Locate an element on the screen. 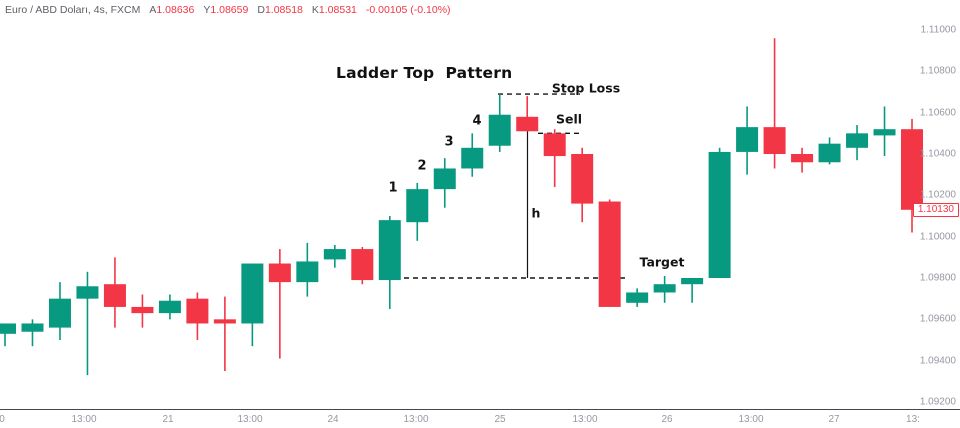 This screenshot has height=428, width=960. price-axis-label: 1.10800 is located at coordinates (937, 71).